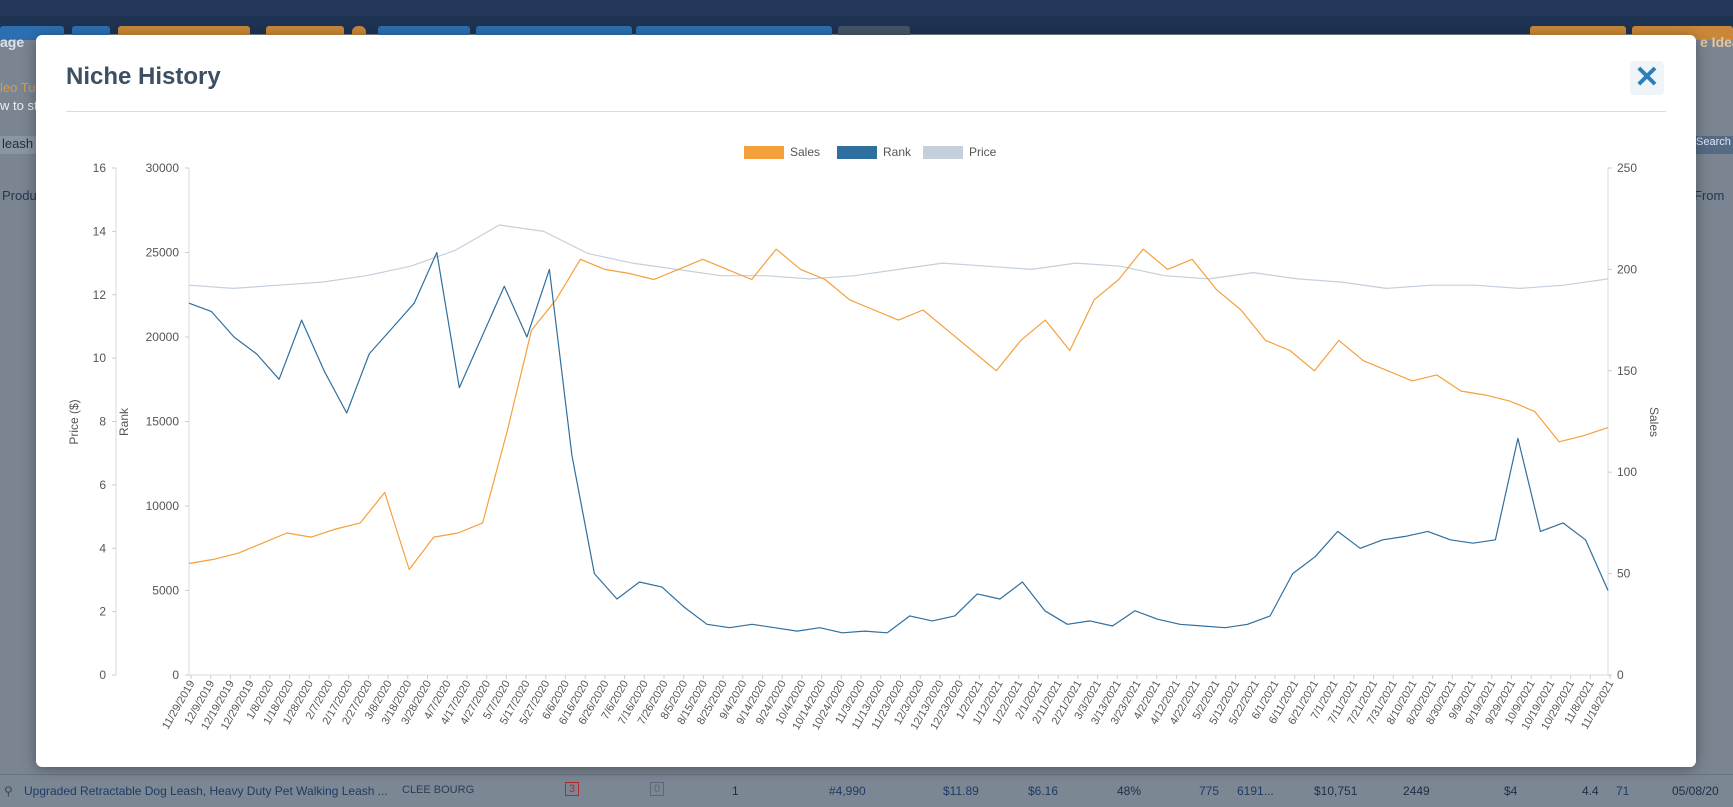  I want to click on row-rating: 4.4, so click(1590, 791).